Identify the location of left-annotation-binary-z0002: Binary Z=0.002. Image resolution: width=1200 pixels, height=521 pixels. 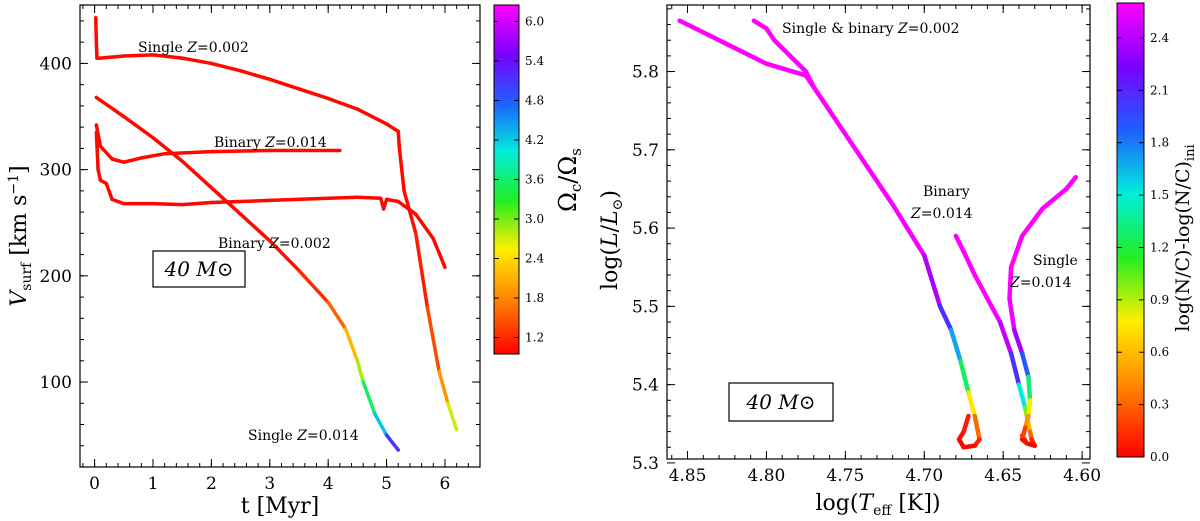
(274, 244).